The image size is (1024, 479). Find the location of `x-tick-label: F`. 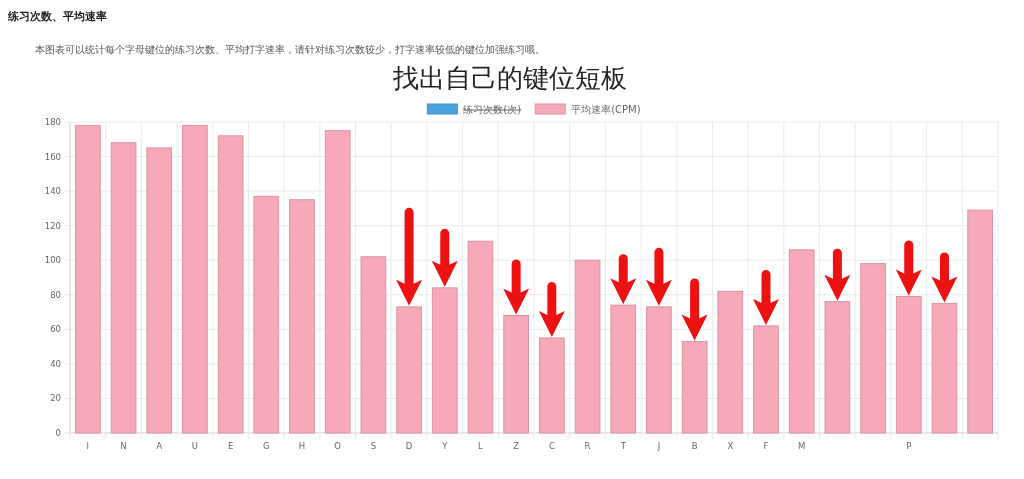

x-tick-label: F is located at coordinates (766, 446).